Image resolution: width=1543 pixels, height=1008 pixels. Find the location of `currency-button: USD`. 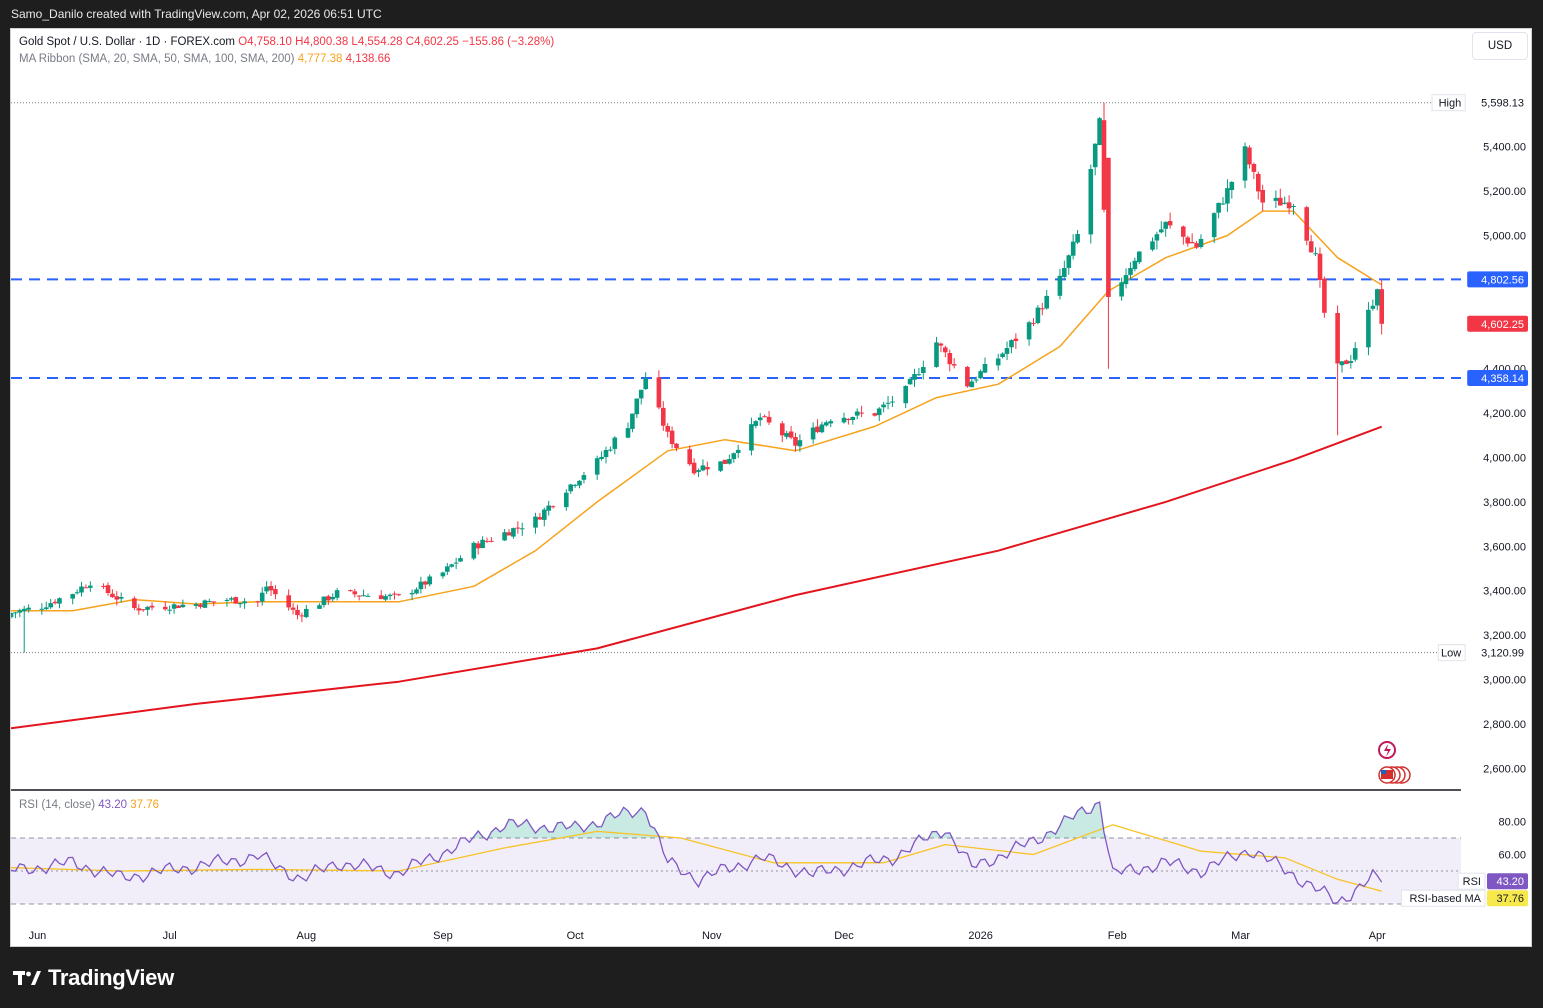

currency-button: USD is located at coordinates (1500, 46).